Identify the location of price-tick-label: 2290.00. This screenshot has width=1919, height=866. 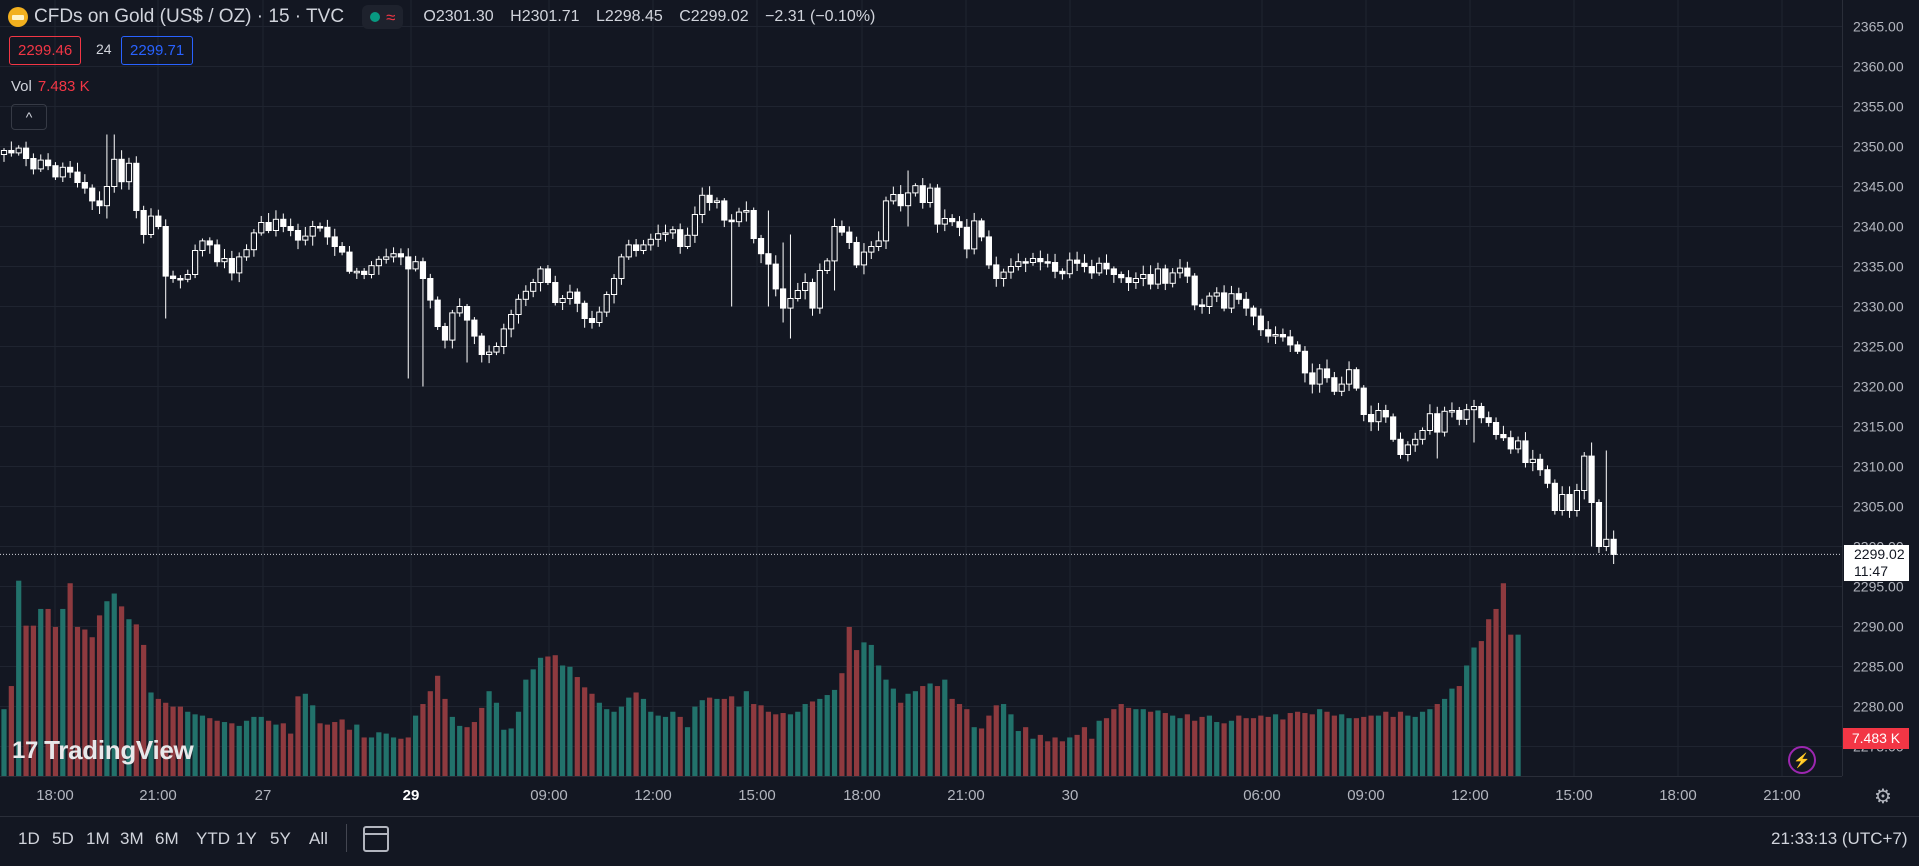
(1878, 627).